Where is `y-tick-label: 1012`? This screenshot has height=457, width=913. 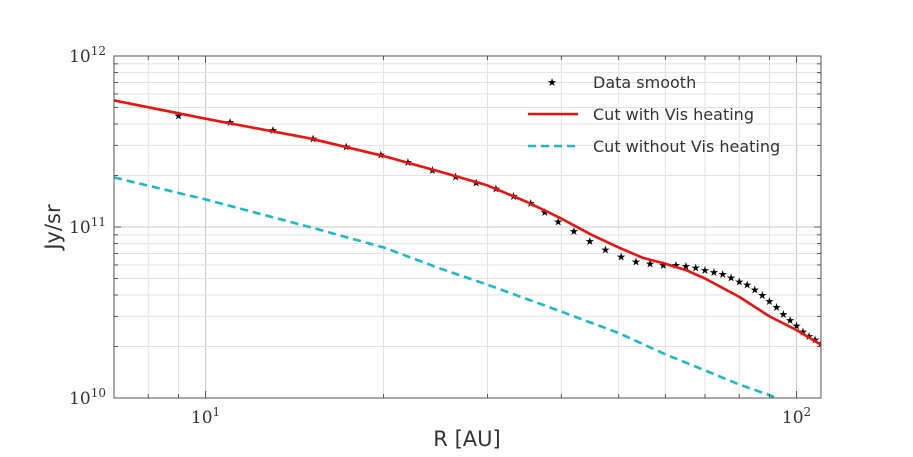
y-tick-label: 1012 is located at coordinates (87, 55).